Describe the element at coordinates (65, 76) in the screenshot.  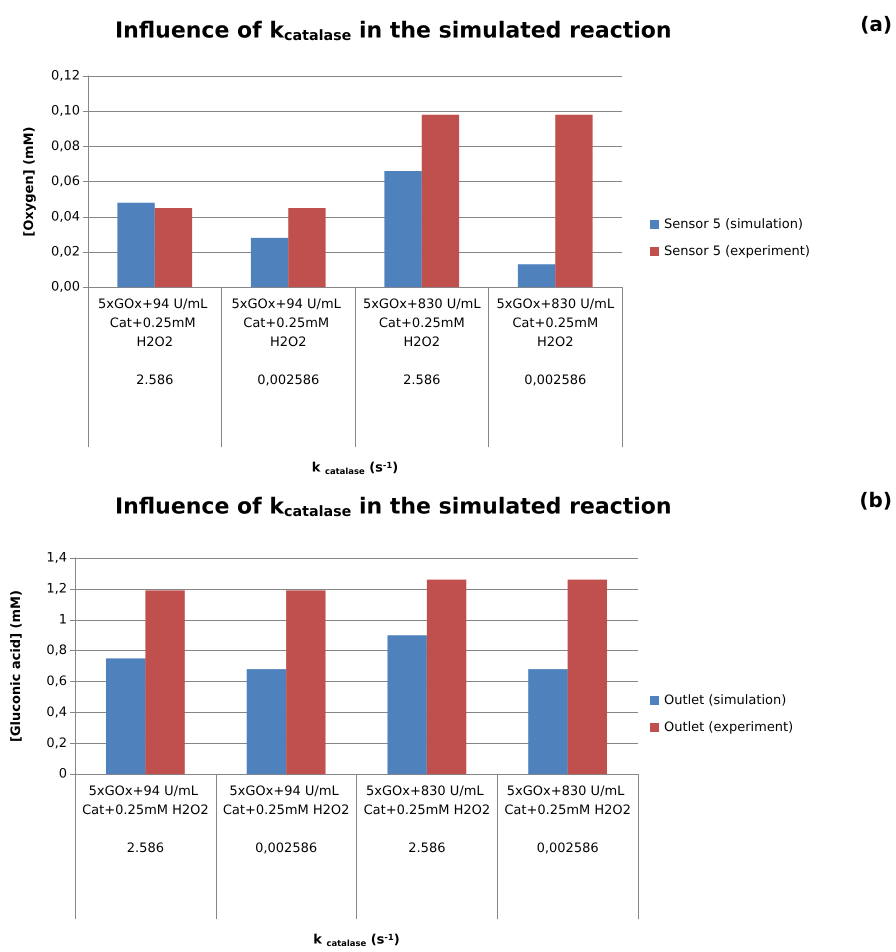
I see `y-tick-label: 0,12` at that location.